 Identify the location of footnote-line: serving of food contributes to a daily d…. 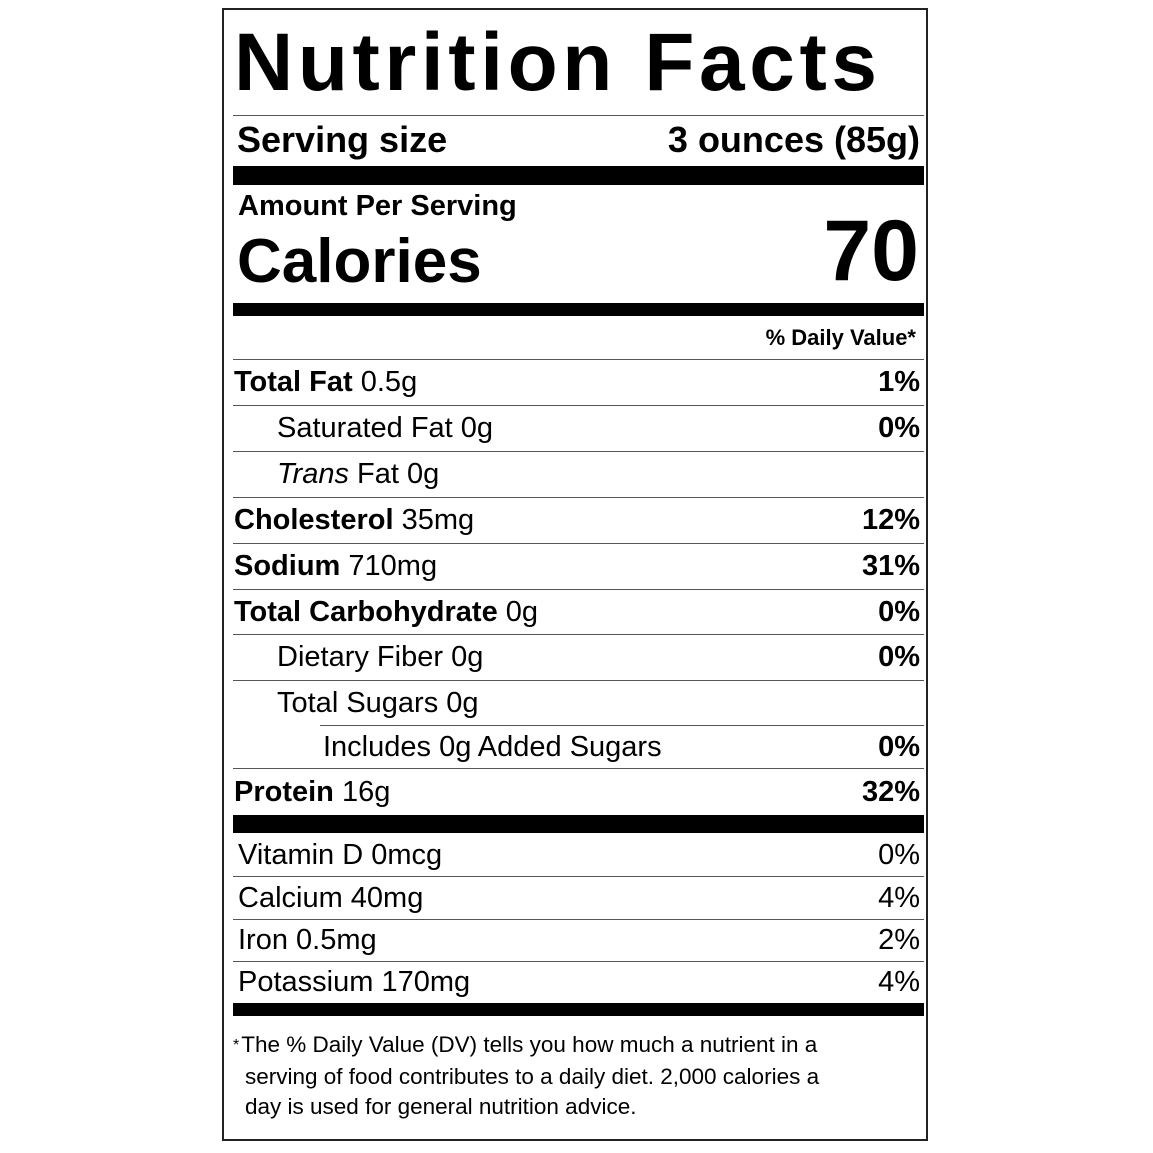
(532, 1076).